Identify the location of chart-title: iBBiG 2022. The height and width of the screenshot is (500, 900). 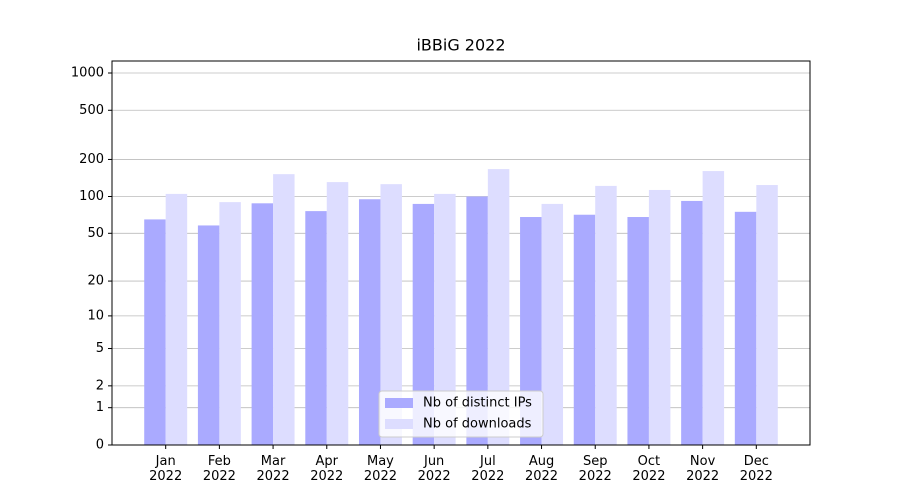
(460, 45).